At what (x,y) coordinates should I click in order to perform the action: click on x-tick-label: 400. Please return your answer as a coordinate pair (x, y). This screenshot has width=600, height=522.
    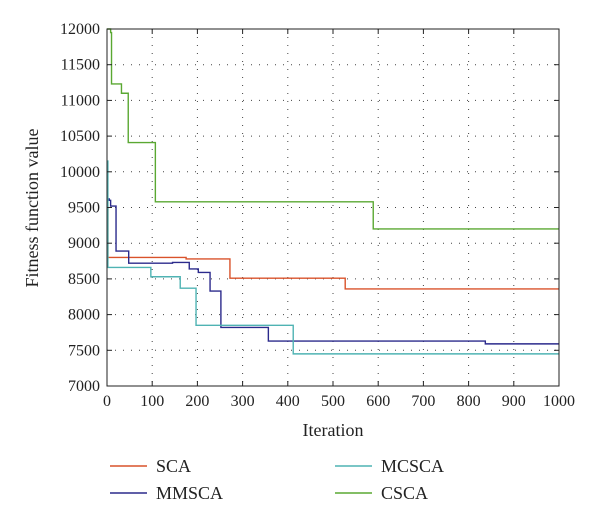
    Looking at the image, I should click on (288, 401).